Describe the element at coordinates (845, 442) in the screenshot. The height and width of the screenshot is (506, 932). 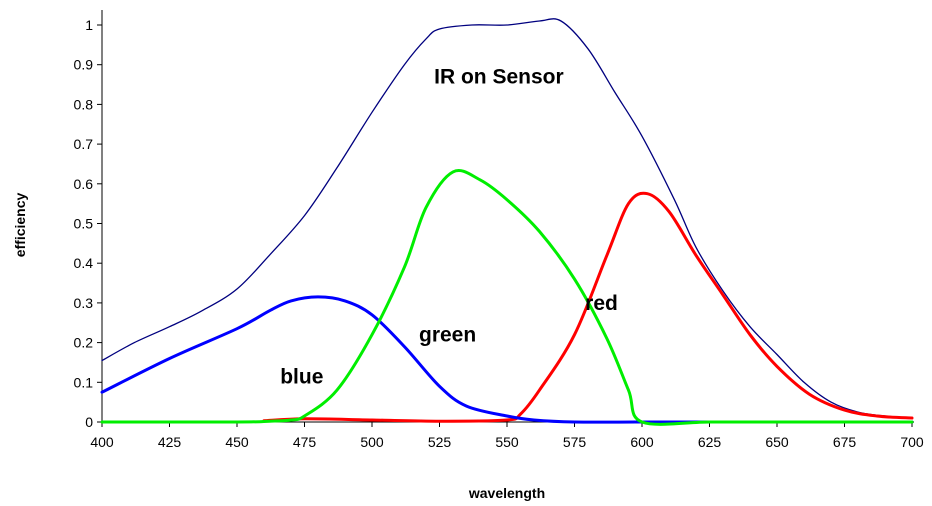
I see `x-tick-label: 675` at that location.